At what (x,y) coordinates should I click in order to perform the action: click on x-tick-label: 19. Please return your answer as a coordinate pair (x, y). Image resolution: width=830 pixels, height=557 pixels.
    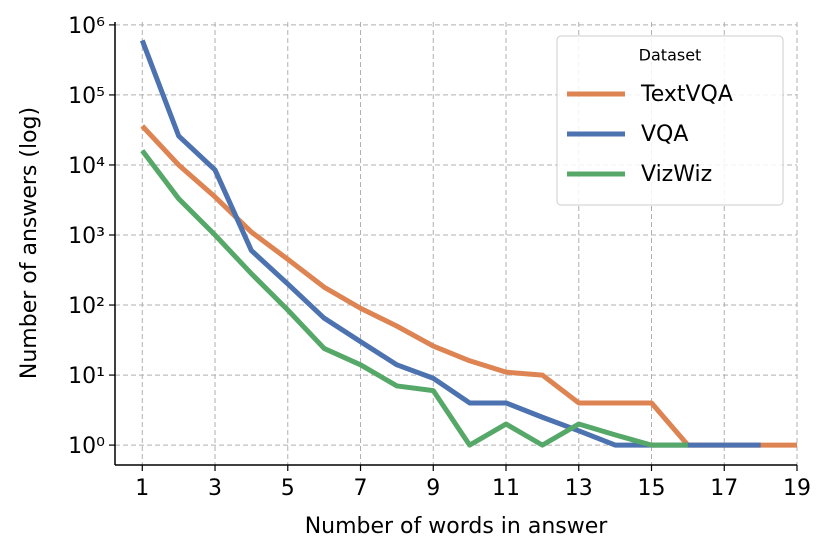
    Looking at the image, I should click on (797, 488).